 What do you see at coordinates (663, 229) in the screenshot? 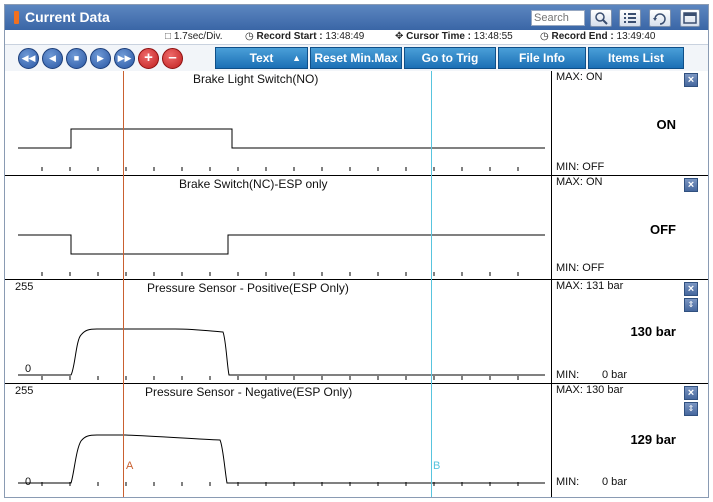
I see `current-value: OFF` at bounding box center [663, 229].